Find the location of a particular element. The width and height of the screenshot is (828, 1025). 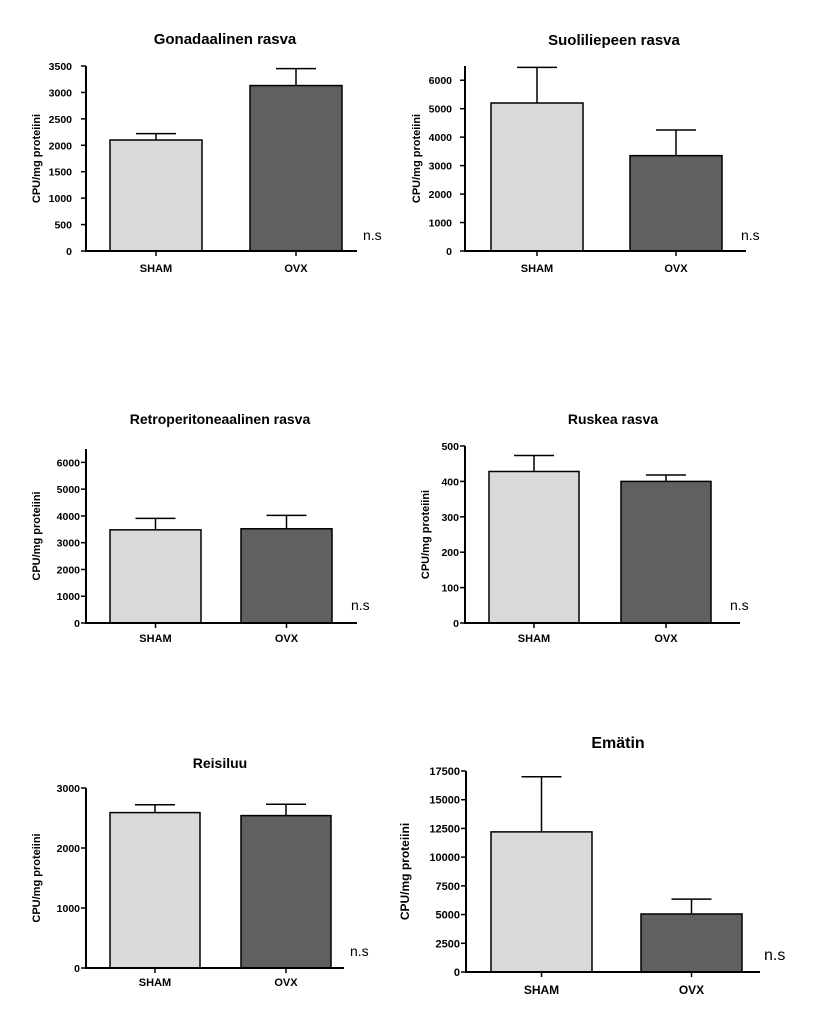

y-tick-label: 3500 is located at coordinates (61, 67).